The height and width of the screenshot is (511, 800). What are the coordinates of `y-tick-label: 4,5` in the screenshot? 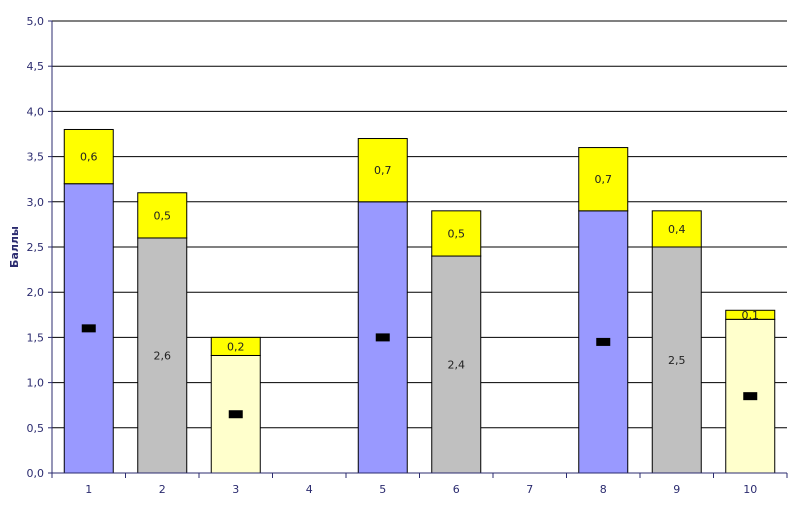 It's located at (36, 66).